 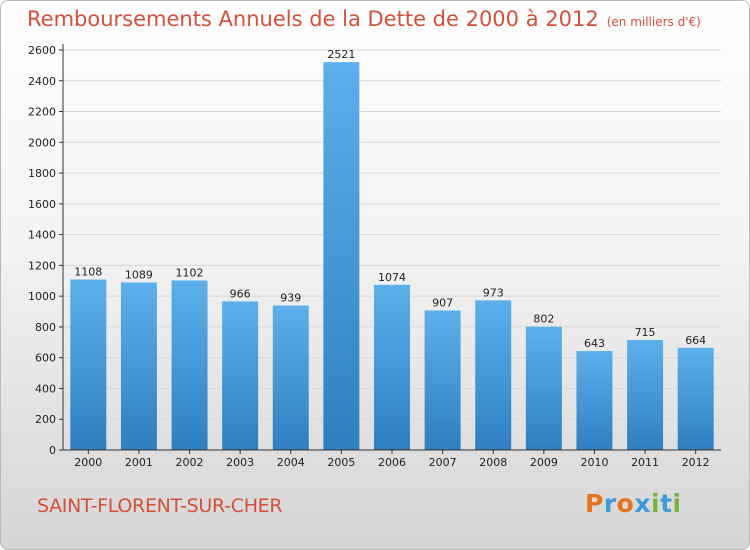 What do you see at coordinates (42, 173) in the screenshot?
I see `y-tick-label: 1800` at bounding box center [42, 173].